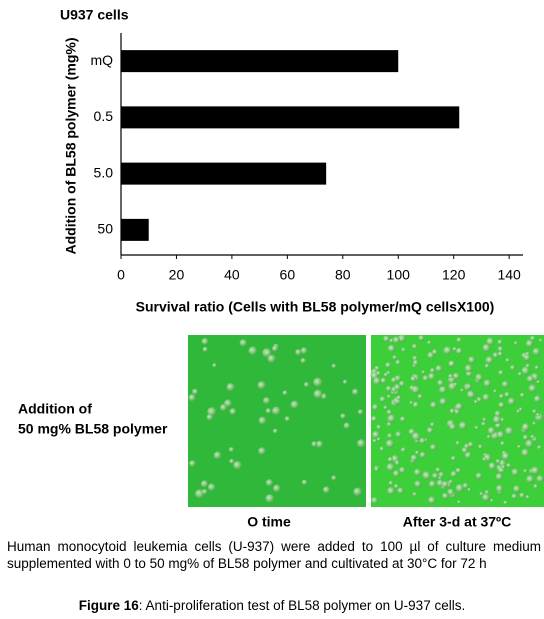 The width and height of the screenshot is (544, 619). I want to click on y-tick-label: mQ, so click(101, 60).